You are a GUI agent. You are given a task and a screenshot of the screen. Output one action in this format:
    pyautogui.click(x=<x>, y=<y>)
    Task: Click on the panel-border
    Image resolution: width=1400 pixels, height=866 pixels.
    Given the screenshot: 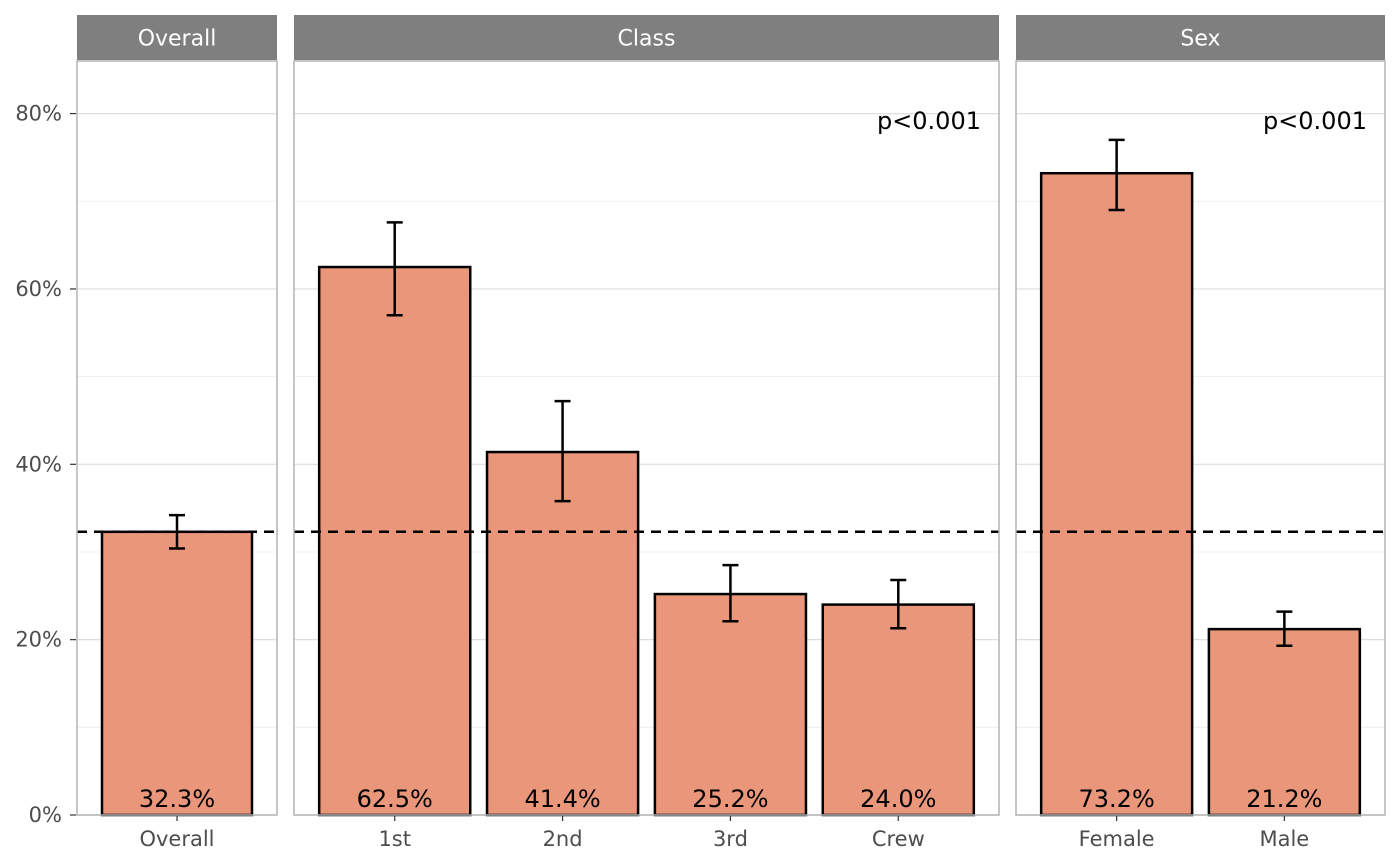 What is the action you would take?
    pyautogui.click(x=177, y=438)
    